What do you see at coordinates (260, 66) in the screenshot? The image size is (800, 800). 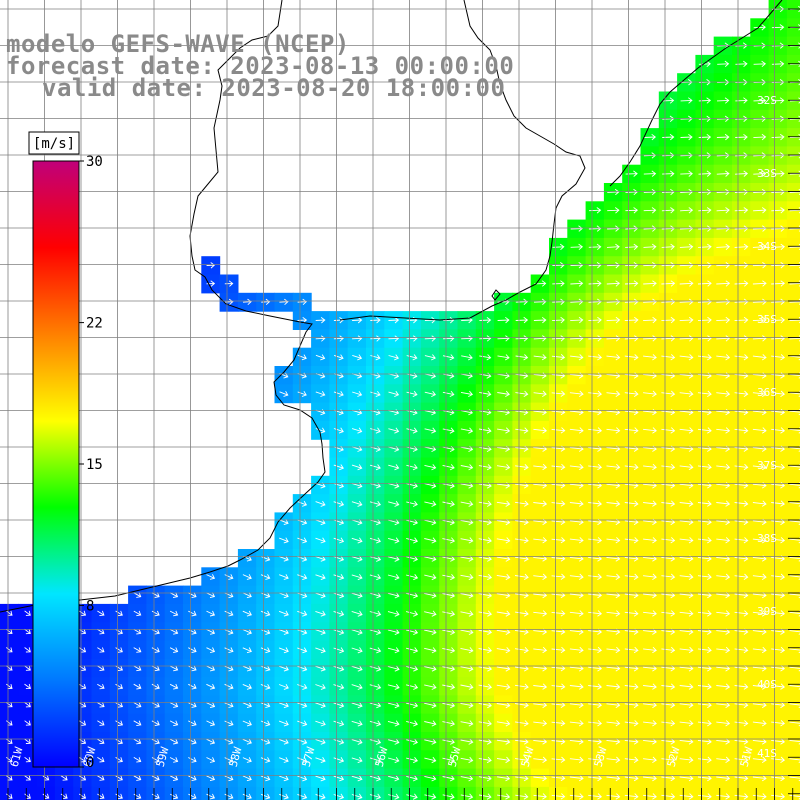 I see `forecast-date: forecast date: 2023-08-13 00:00:00` at bounding box center [260, 66].